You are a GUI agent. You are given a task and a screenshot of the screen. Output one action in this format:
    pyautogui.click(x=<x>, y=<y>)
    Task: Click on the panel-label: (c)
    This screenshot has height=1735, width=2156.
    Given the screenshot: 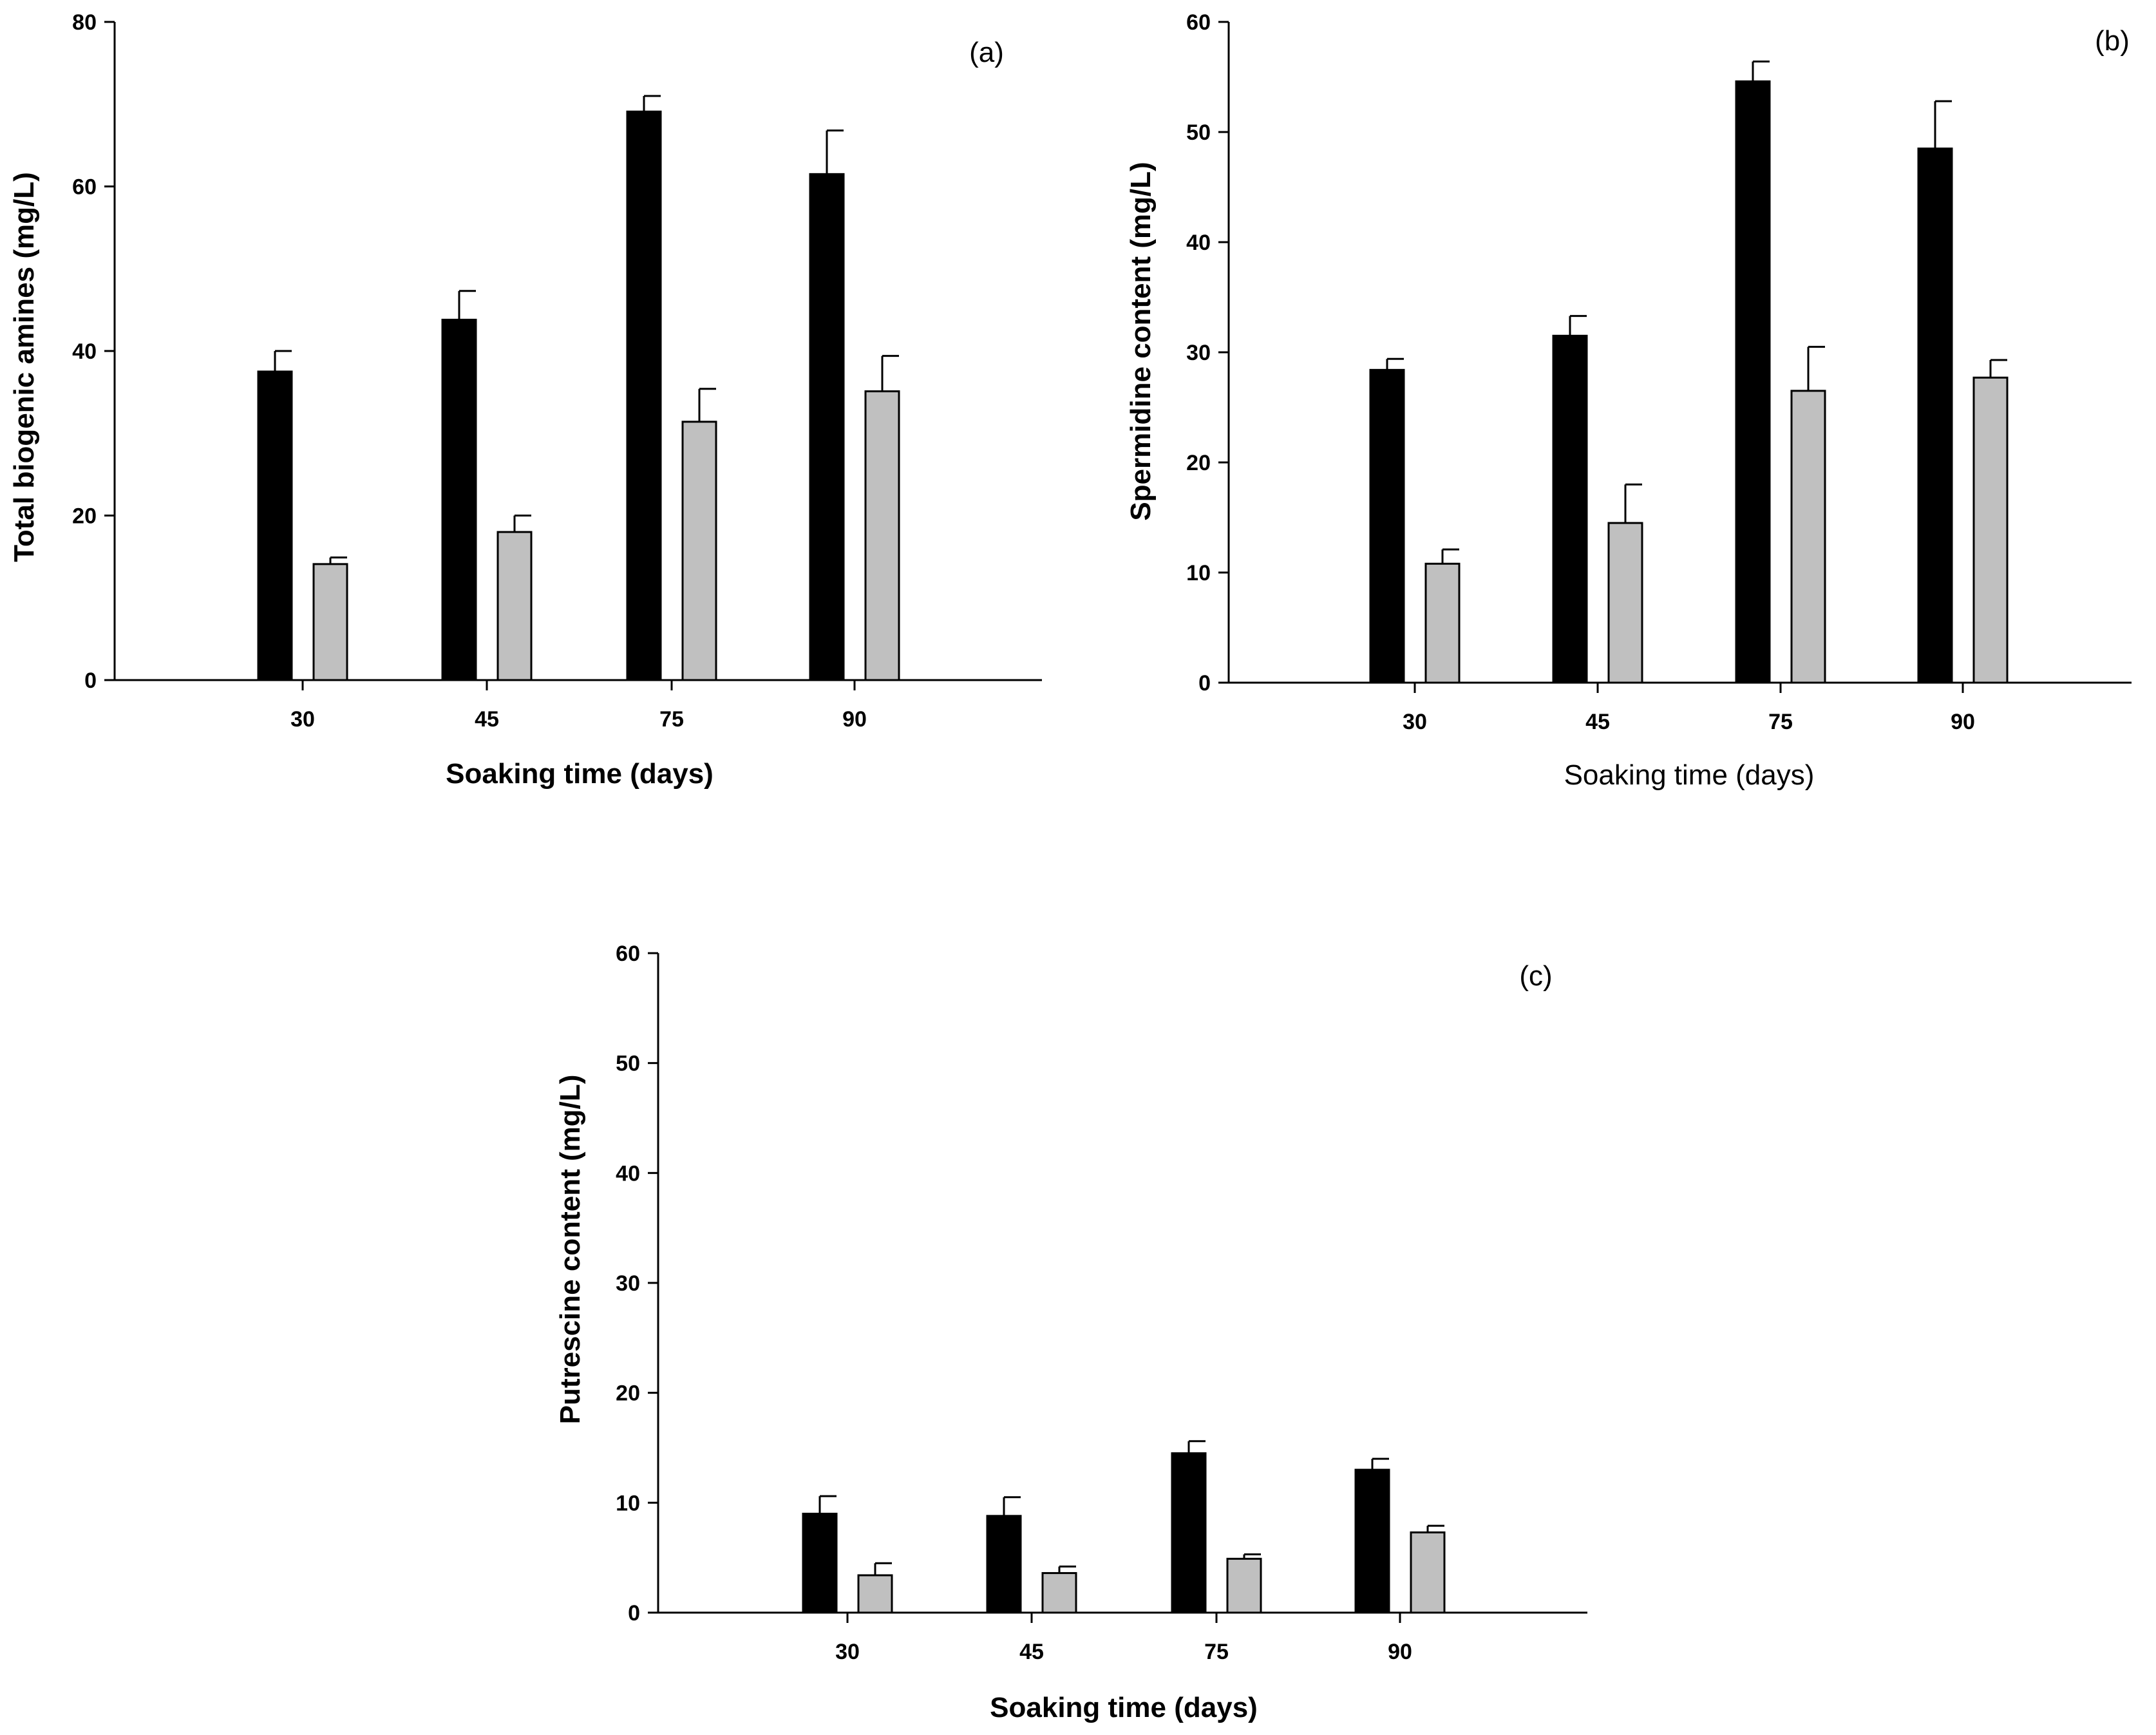 What is the action you would take?
    pyautogui.click(x=1536, y=976)
    